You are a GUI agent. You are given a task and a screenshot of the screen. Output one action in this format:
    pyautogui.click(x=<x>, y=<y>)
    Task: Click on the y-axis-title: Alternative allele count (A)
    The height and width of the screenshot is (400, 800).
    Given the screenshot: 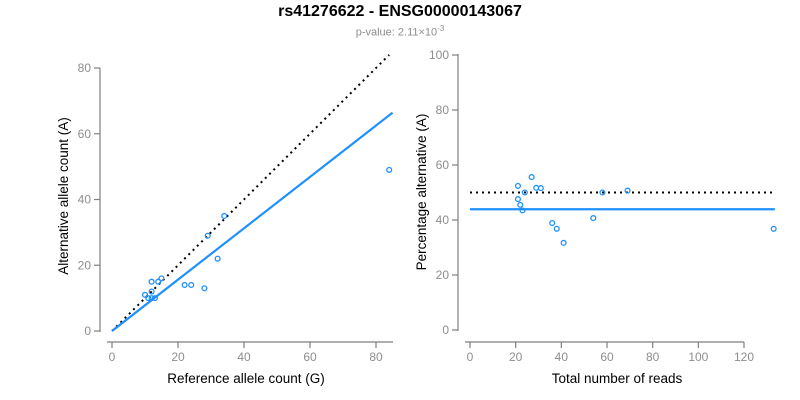 What is the action you would take?
    pyautogui.click(x=63, y=196)
    